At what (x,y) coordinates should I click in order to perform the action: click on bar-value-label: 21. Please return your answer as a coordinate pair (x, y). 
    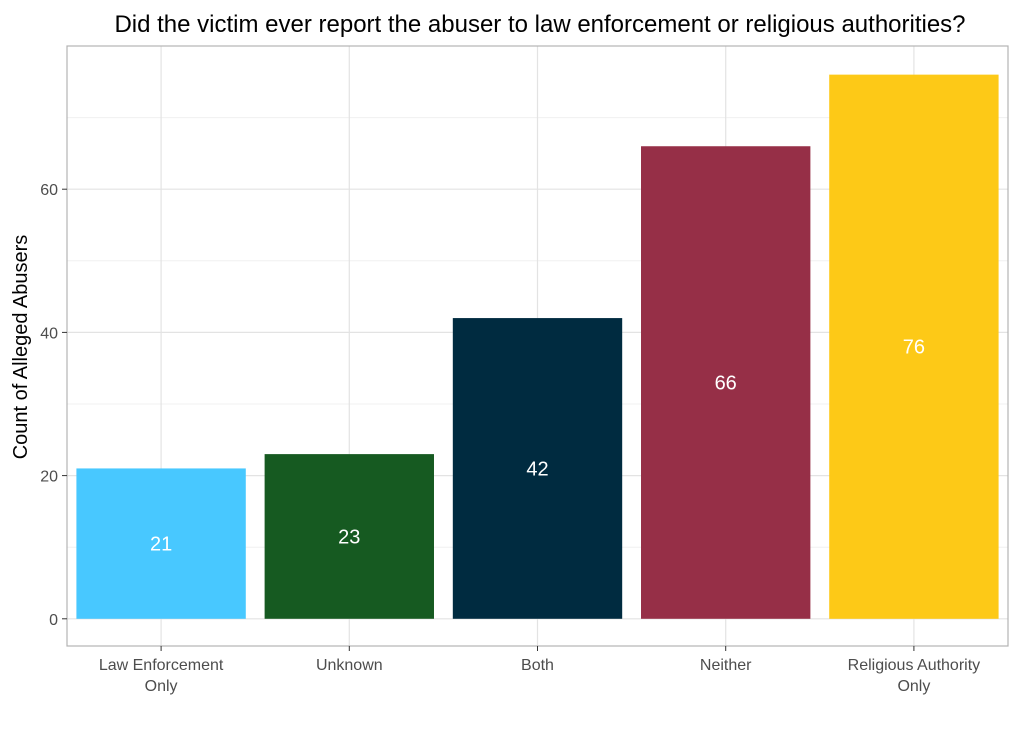
    Looking at the image, I should click on (161, 545).